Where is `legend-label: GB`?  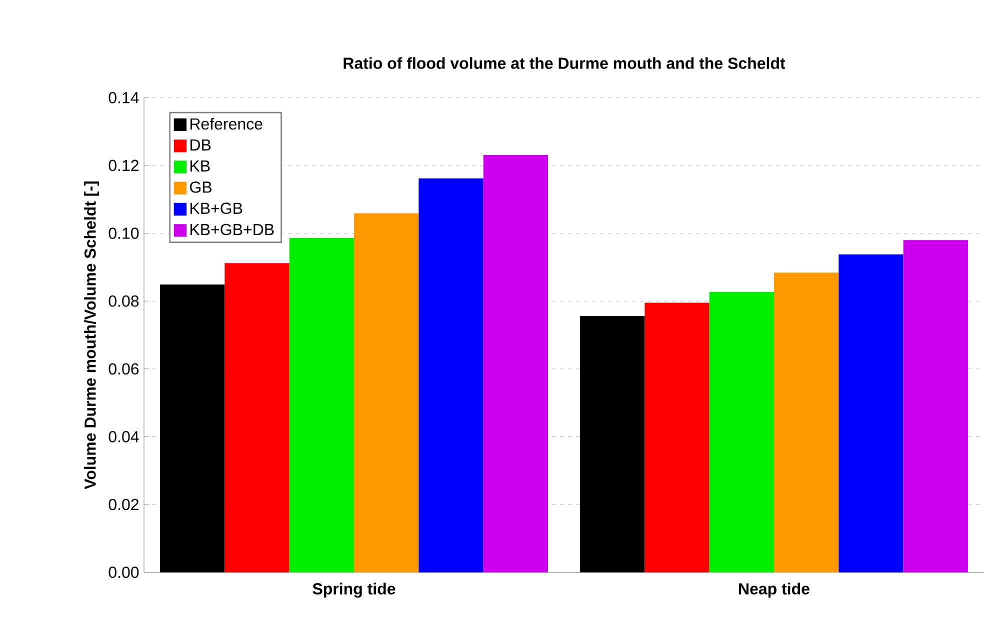 legend-label: GB is located at coordinates (201, 187).